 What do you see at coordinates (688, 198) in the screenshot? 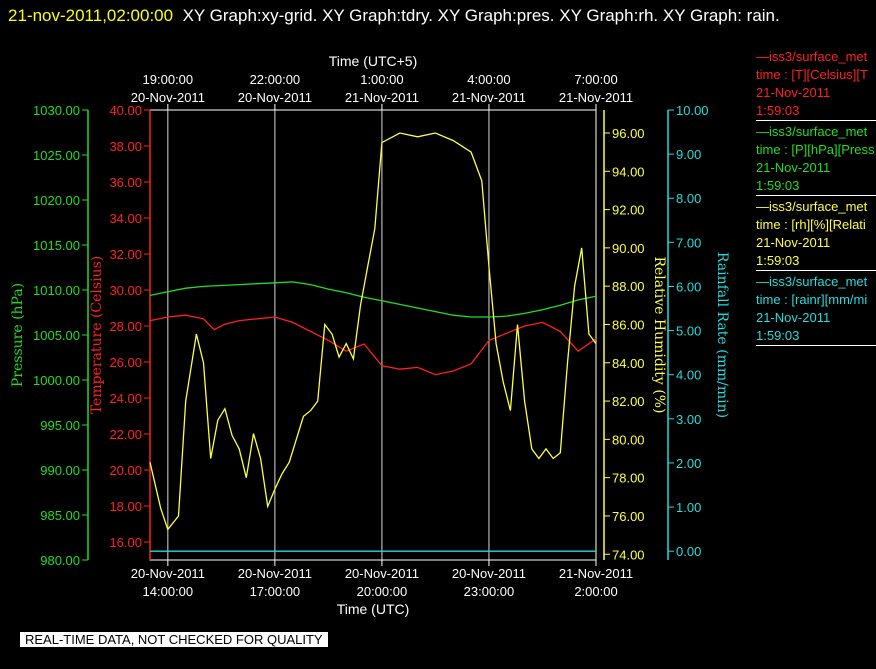
I see `rain-tick-label: 8.00` at bounding box center [688, 198].